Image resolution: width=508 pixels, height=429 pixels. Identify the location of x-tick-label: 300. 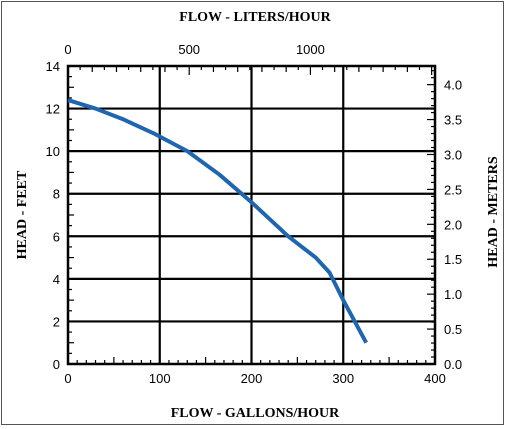
(343, 378).